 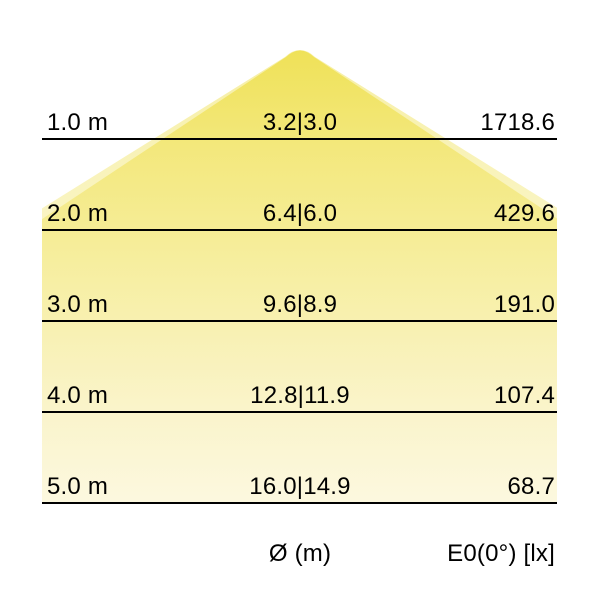 I want to click on illuminance-value: 191.0, so click(x=524, y=304).